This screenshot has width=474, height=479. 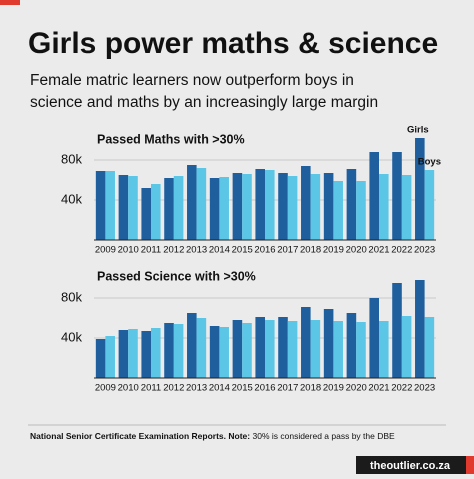 I want to click on note: 30% is considered a pass by the DBE, so click(x=323, y=436).